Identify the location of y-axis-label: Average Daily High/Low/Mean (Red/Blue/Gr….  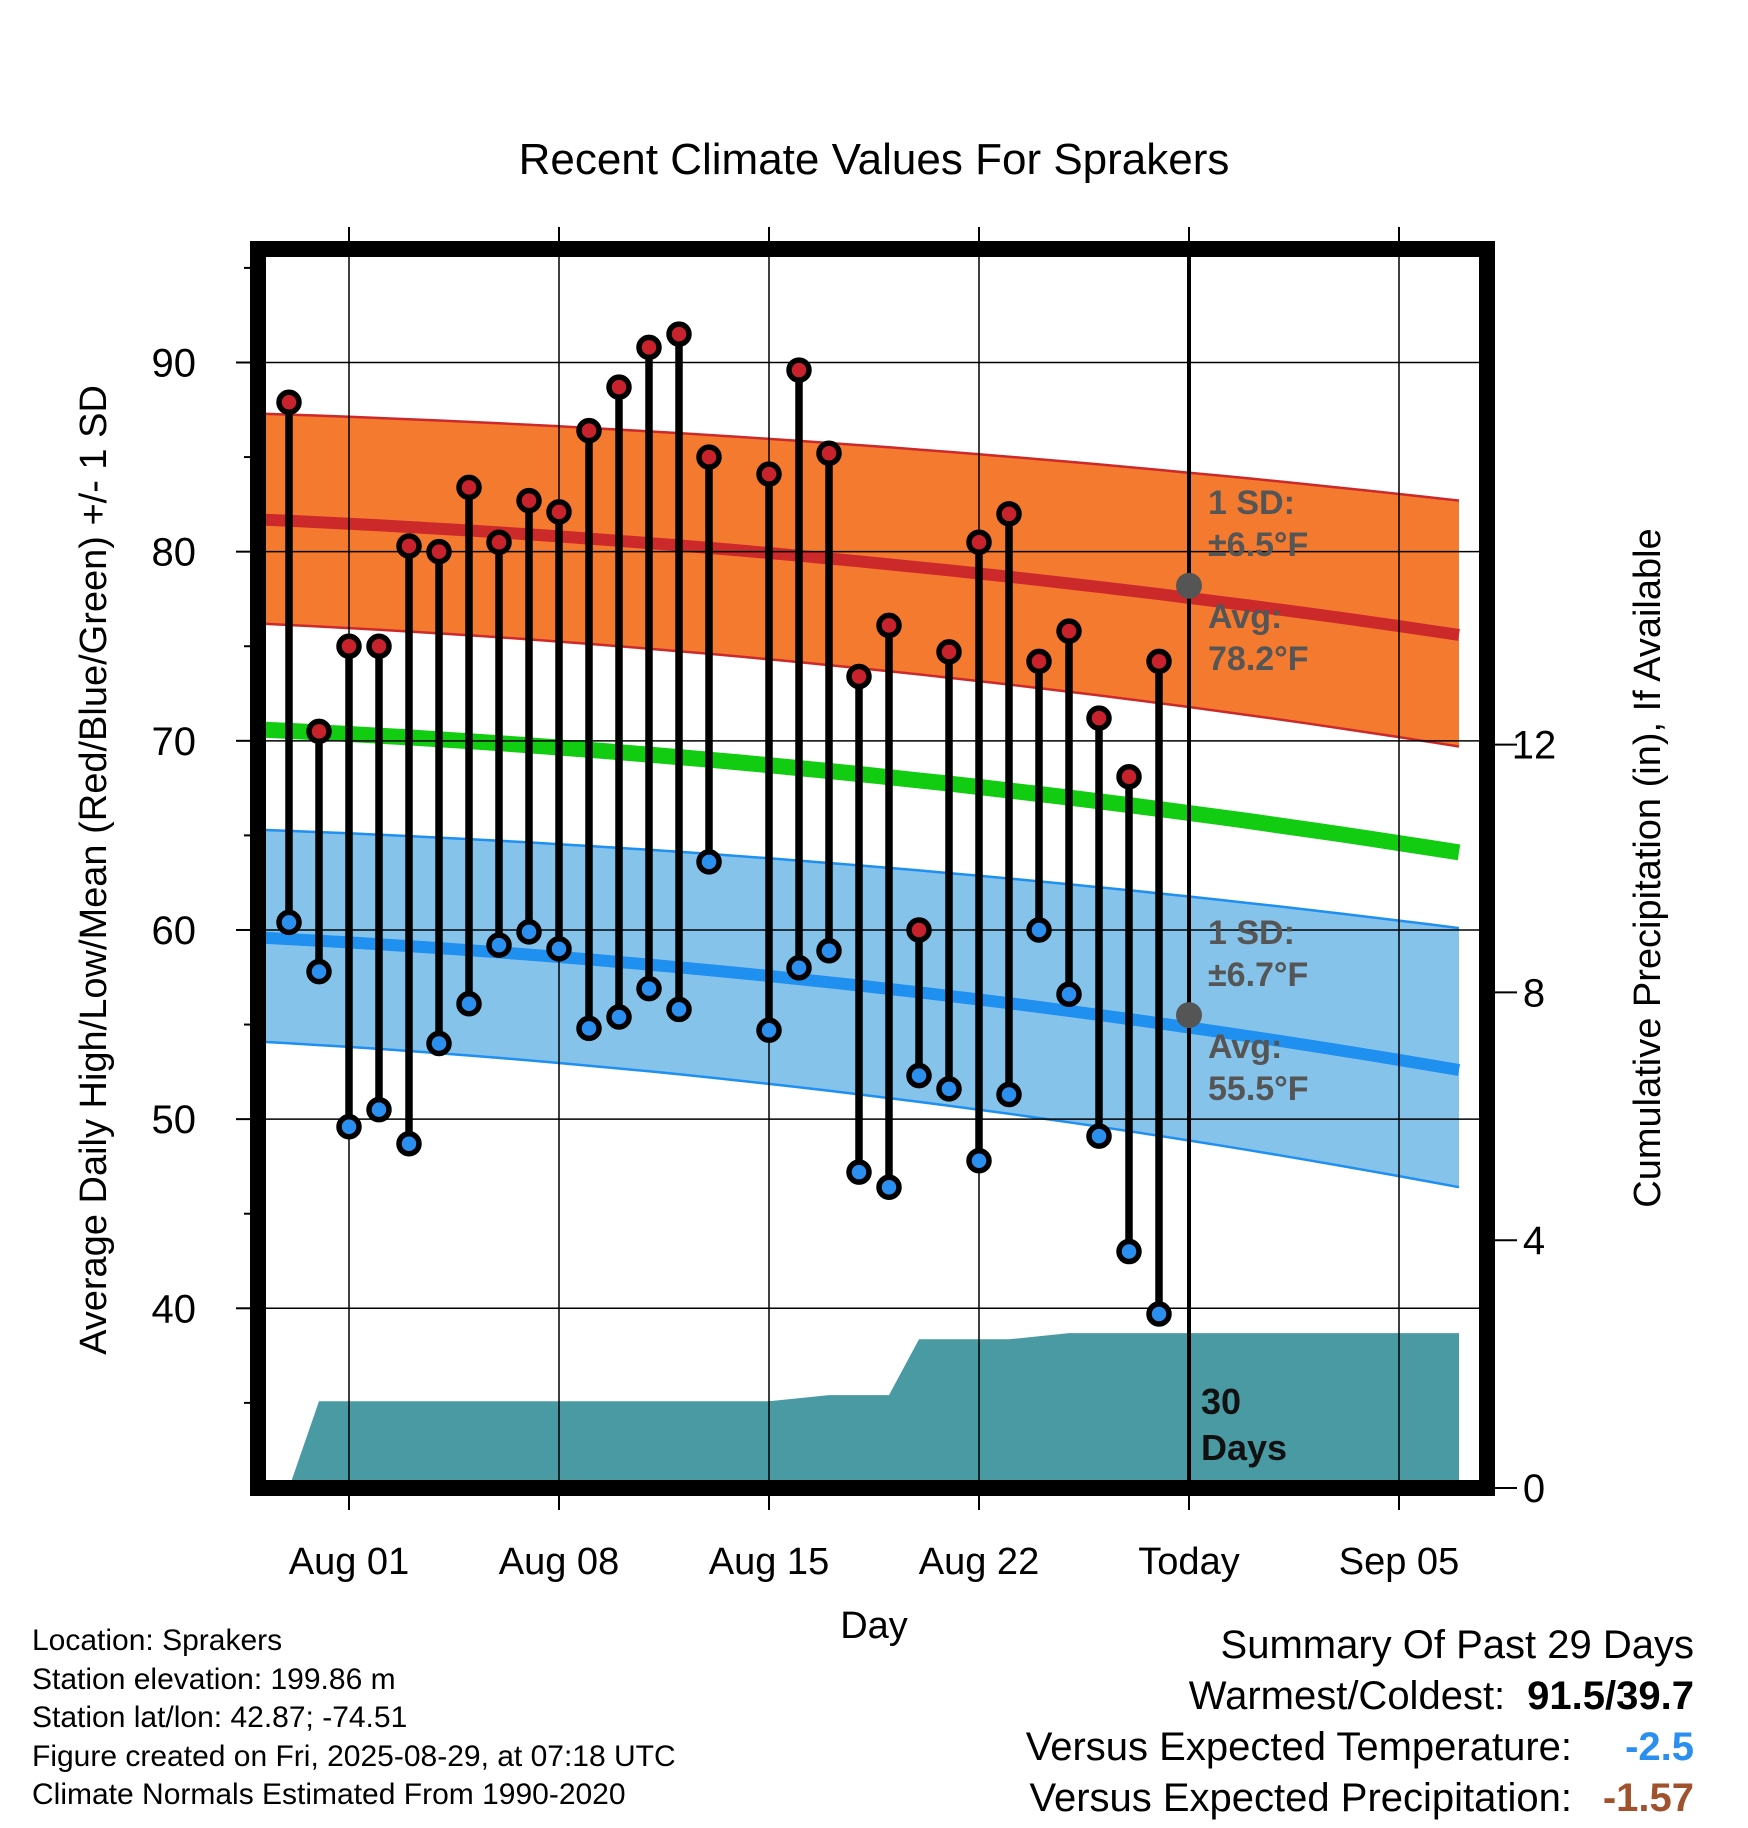
(94, 870).